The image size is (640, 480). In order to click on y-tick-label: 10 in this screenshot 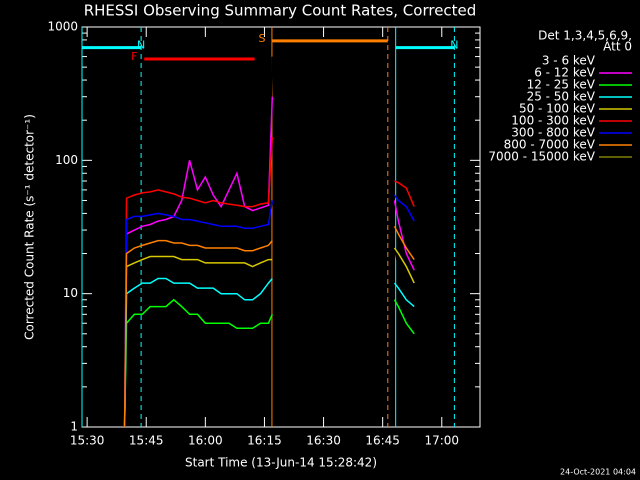, I will do `click(70, 293)`.